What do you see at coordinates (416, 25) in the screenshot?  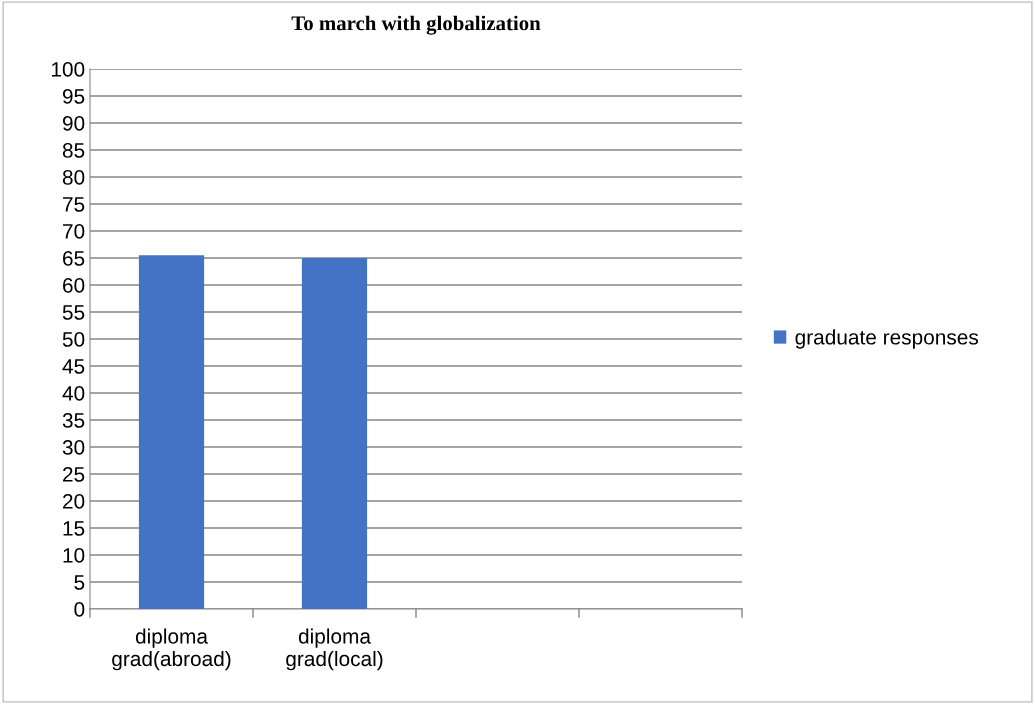 I see `chart-title: To march with globalization` at bounding box center [416, 25].